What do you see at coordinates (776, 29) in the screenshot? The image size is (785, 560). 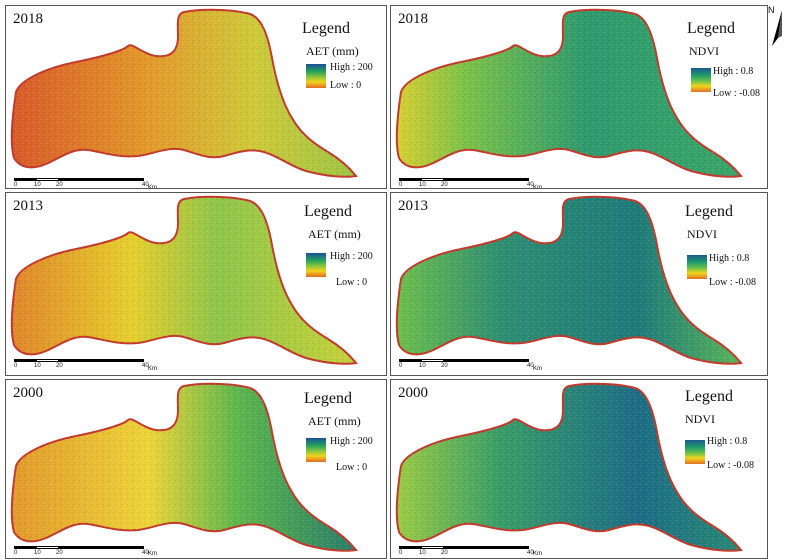 I see `north-arrow-icon: N` at bounding box center [776, 29].